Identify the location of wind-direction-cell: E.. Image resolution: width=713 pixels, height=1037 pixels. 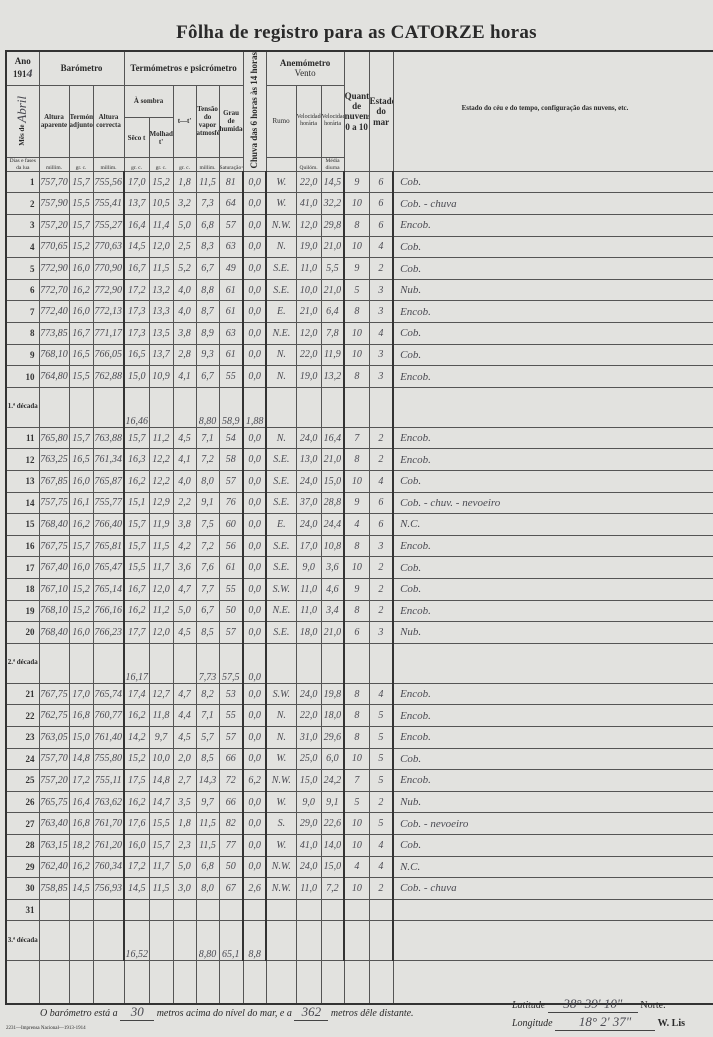
(281, 312).